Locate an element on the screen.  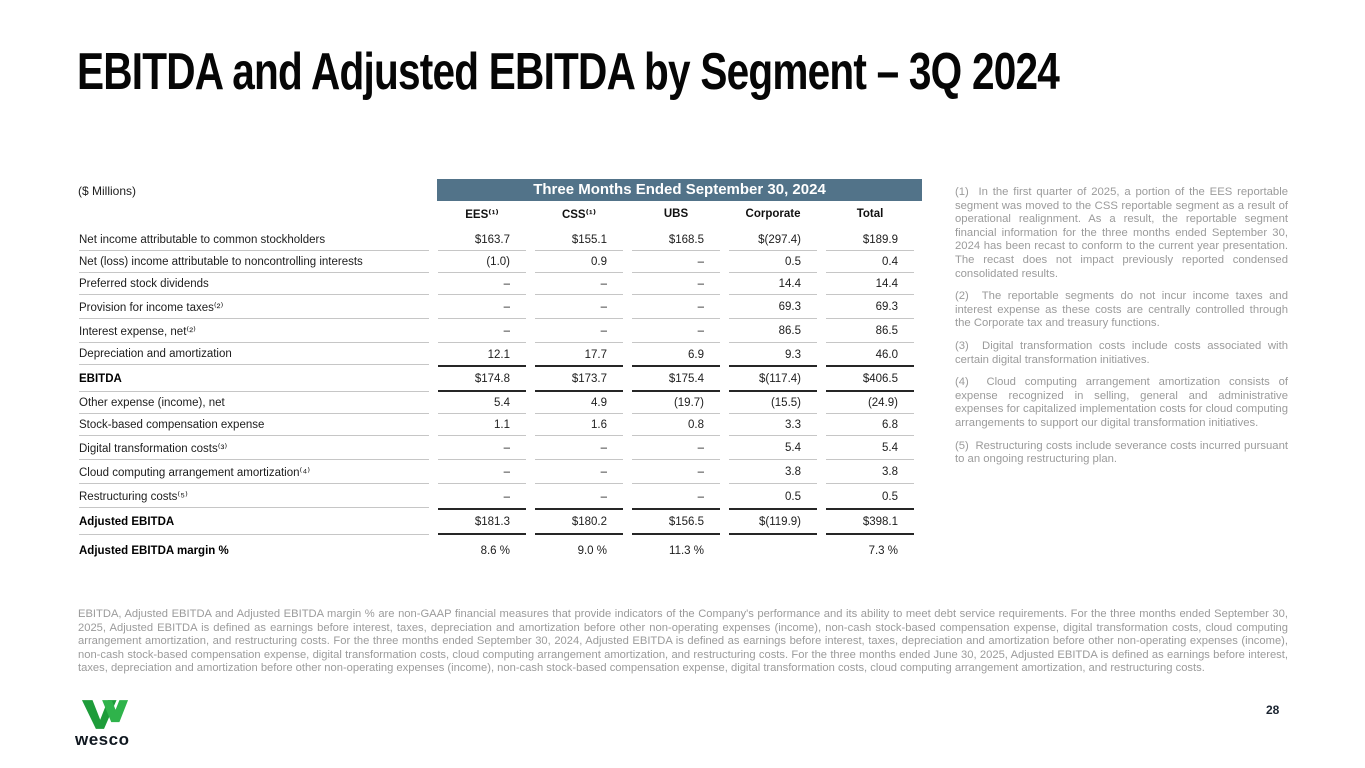
period-header-banner: Three Months Ended September 30, 2024 is located at coordinates (679, 190).